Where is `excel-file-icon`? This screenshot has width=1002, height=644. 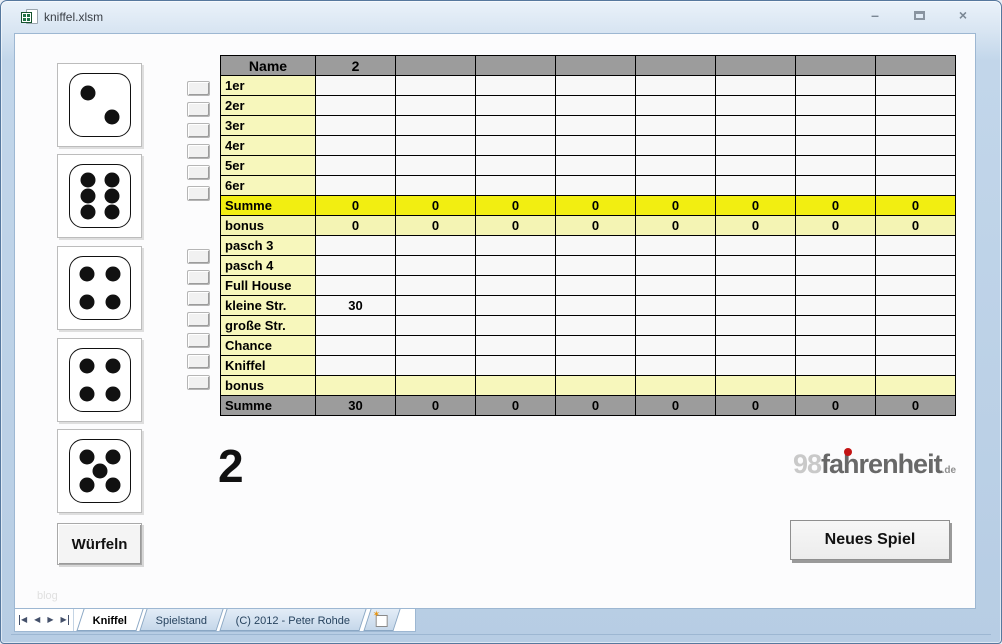 excel-file-icon is located at coordinates (29, 17).